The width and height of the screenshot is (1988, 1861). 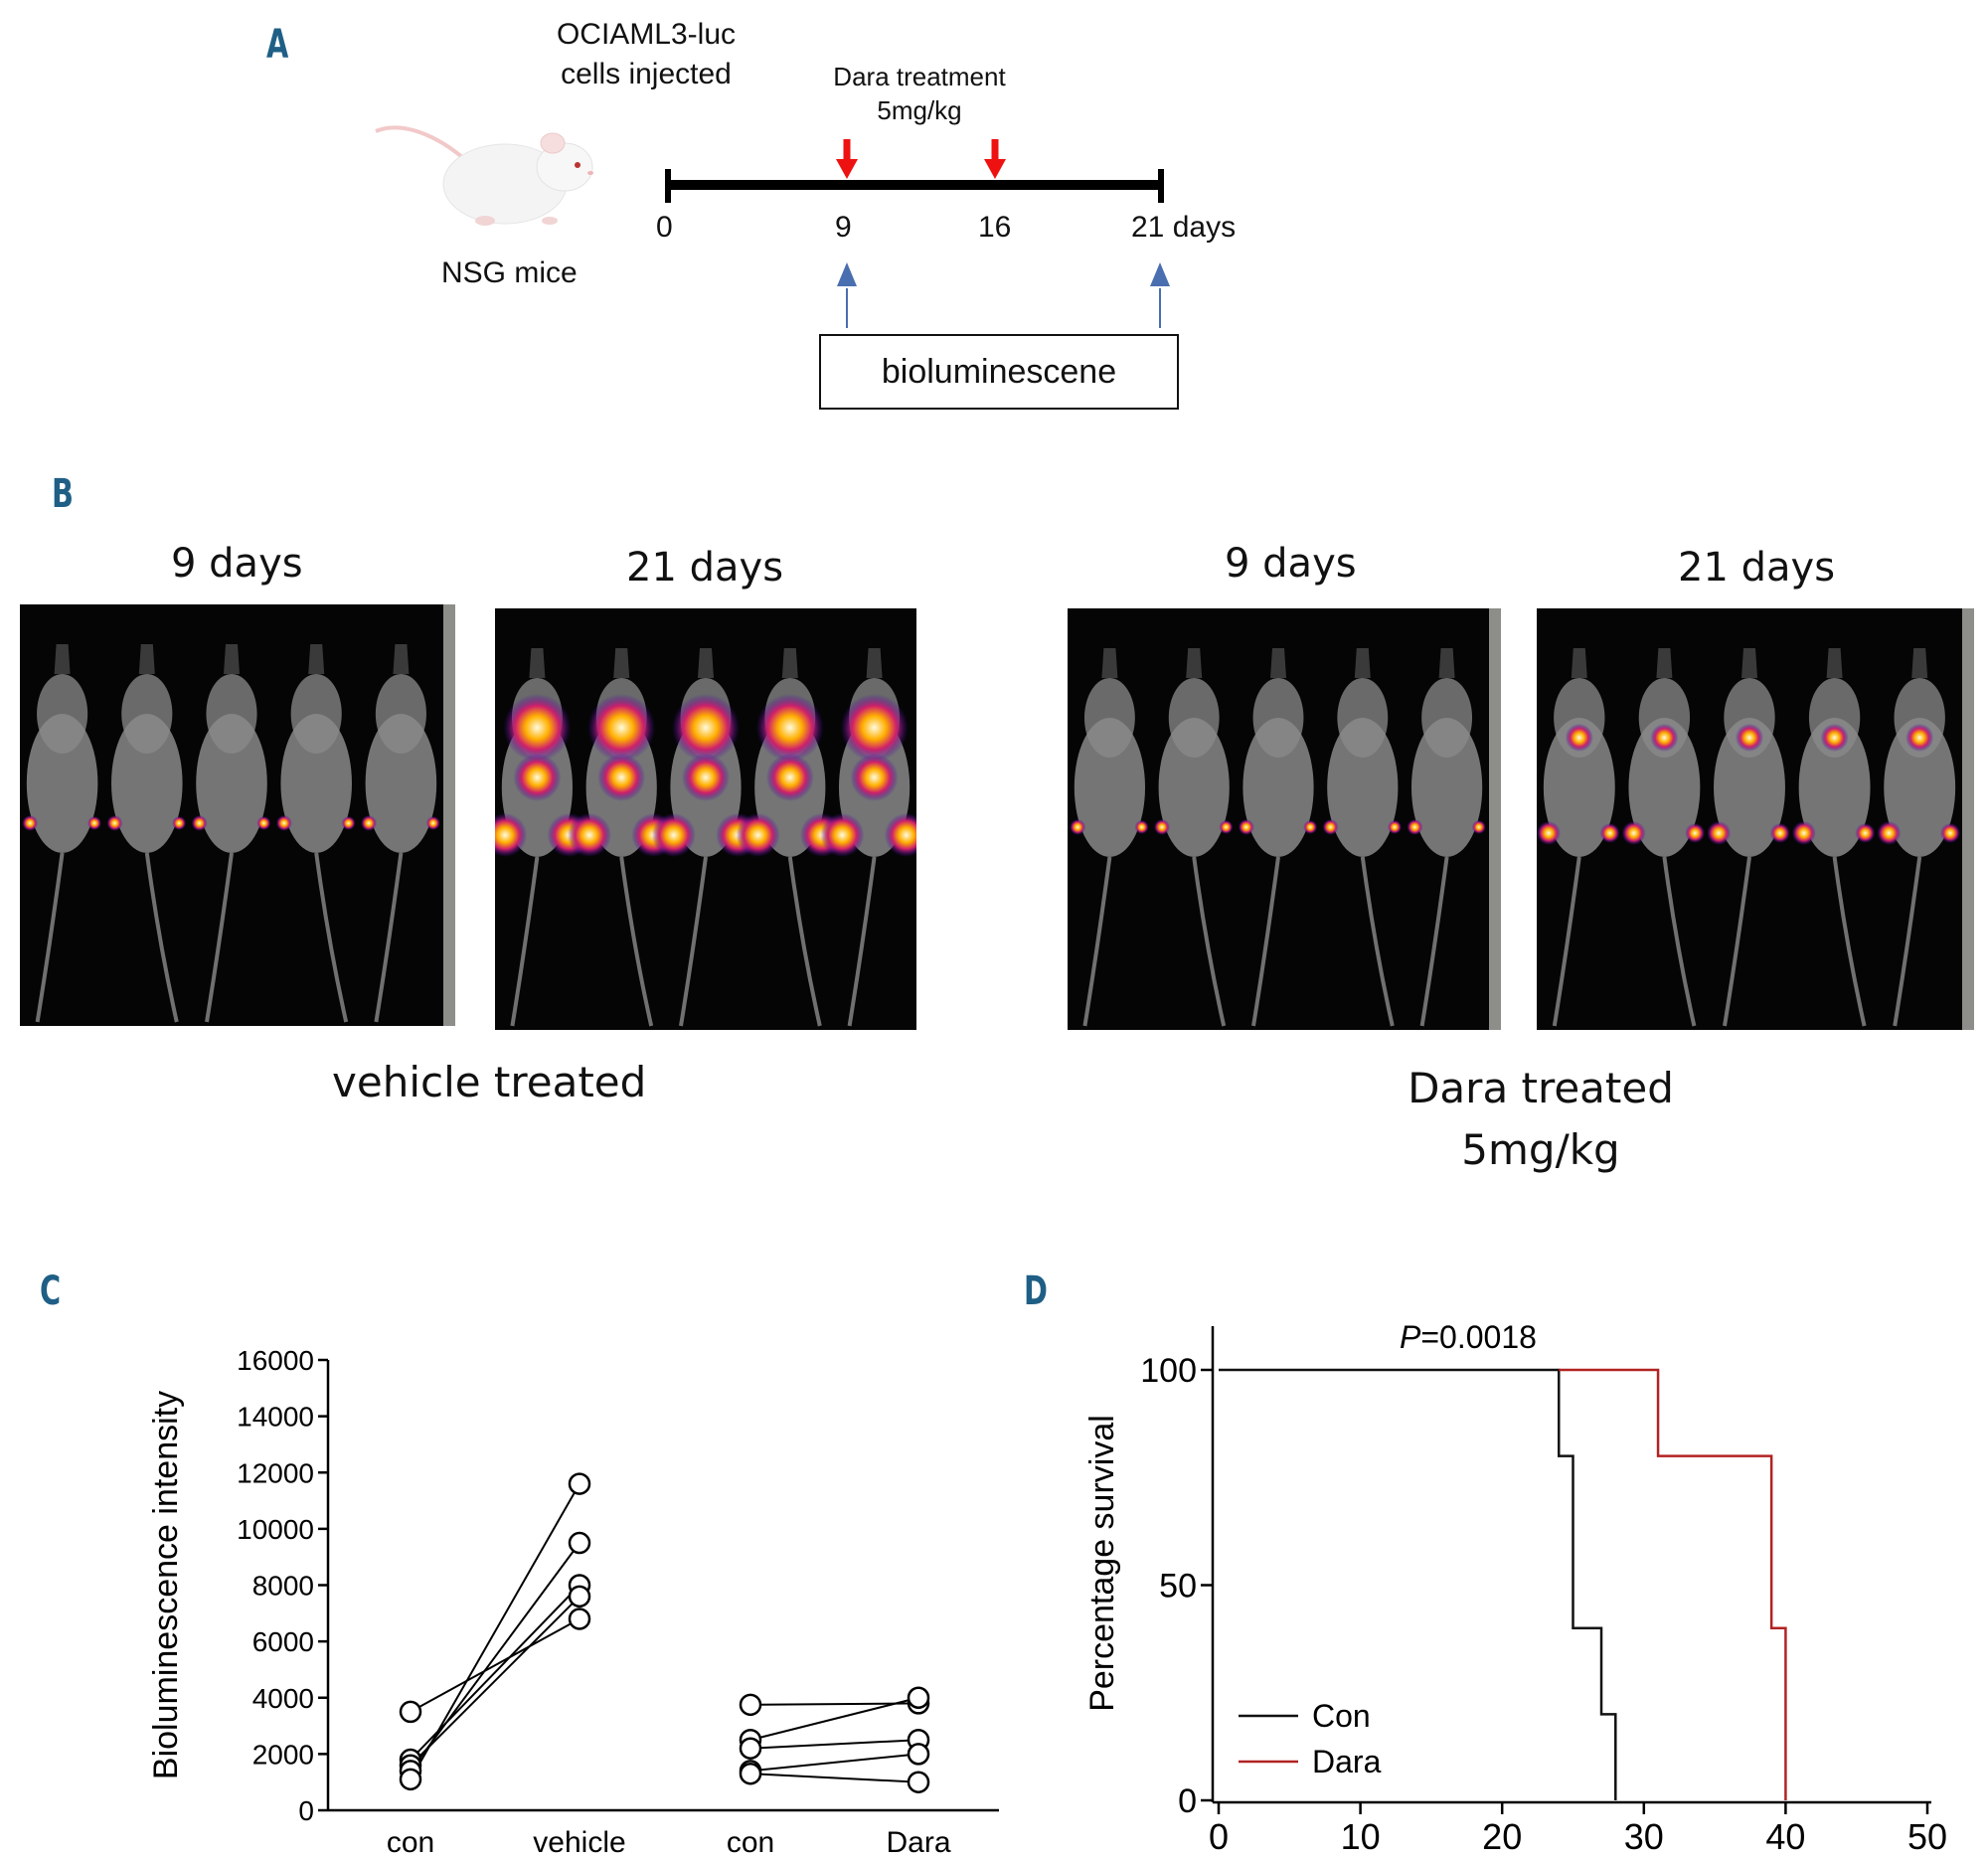 I want to click on y-tick-label: 4000, so click(x=283, y=1698).